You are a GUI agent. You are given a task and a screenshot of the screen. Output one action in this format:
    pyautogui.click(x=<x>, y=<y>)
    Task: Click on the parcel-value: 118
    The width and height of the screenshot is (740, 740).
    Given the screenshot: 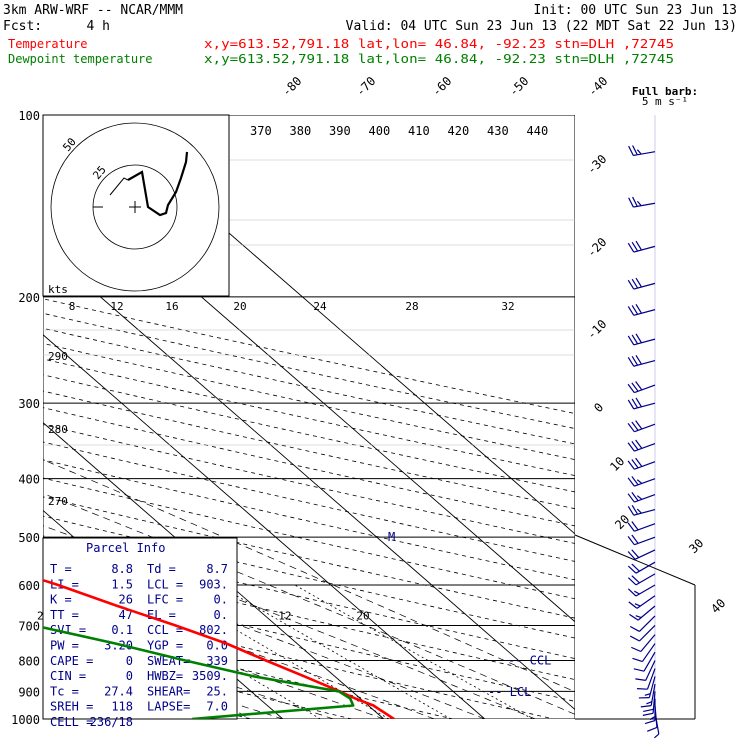 What is the action you would take?
    pyautogui.click(x=122, y=707)
    